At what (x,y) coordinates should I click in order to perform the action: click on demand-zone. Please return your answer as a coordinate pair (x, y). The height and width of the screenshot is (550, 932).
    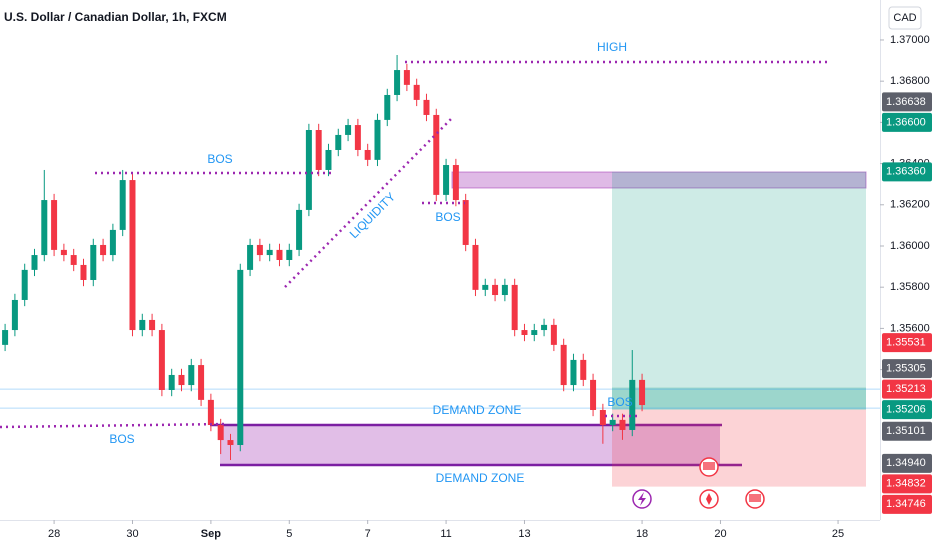
    Looking at the image, I should click on (470, 445).